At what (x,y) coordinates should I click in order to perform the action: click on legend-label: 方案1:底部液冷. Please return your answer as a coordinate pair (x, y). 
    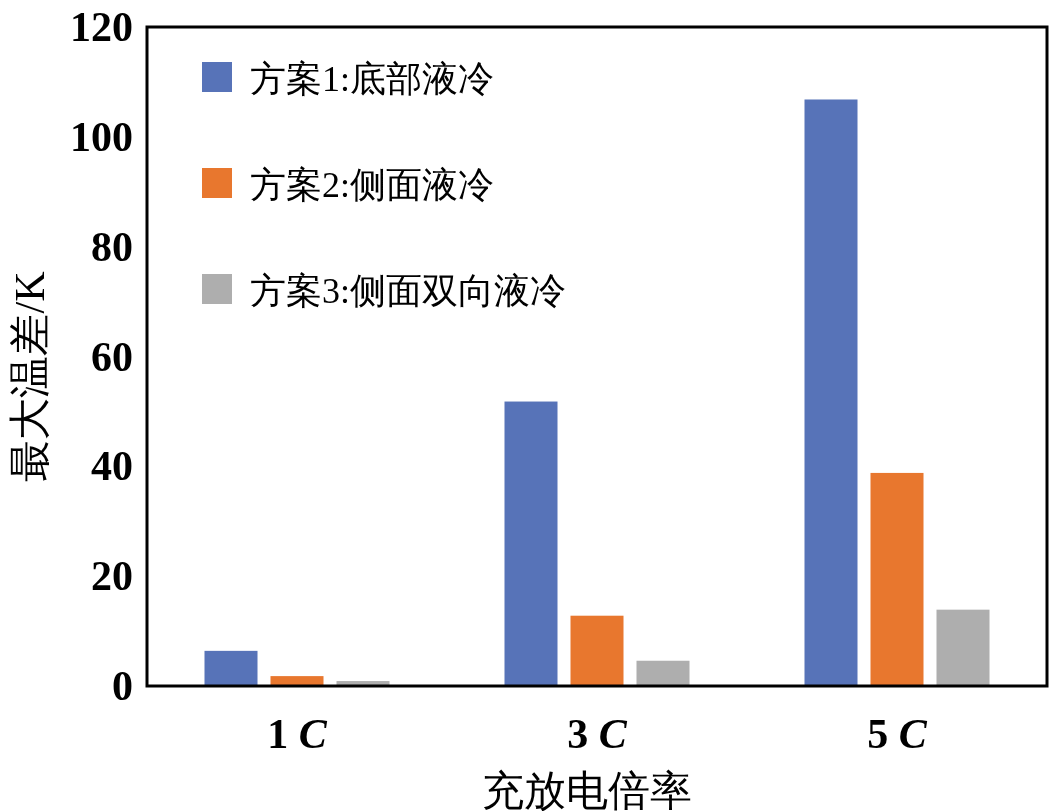
    Looking at the image, I should click on (372, 79).